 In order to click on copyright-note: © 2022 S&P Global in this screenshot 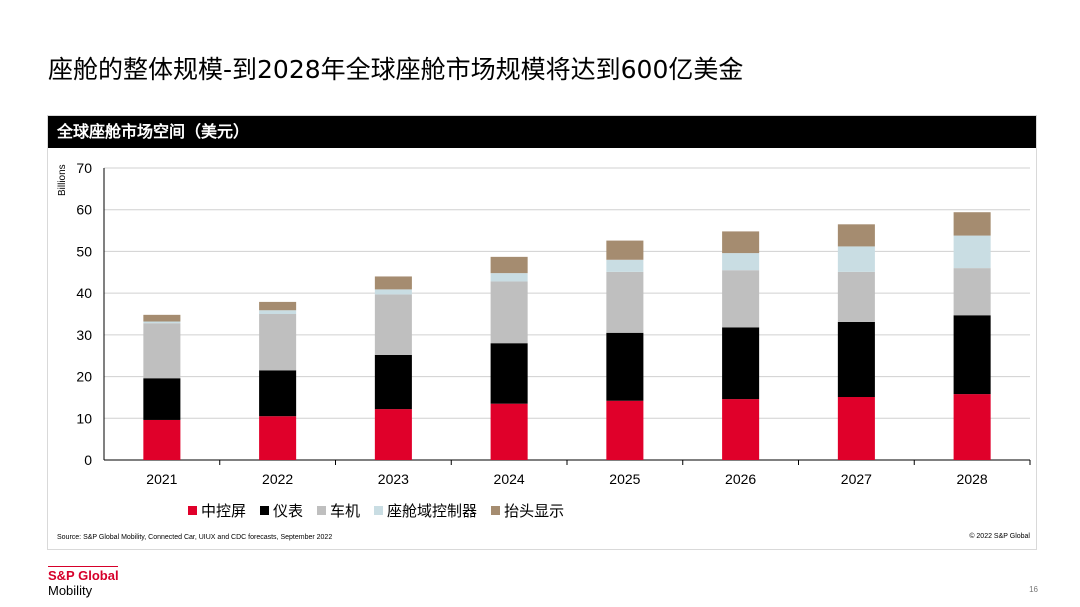, I will do `click(999, 536)`.